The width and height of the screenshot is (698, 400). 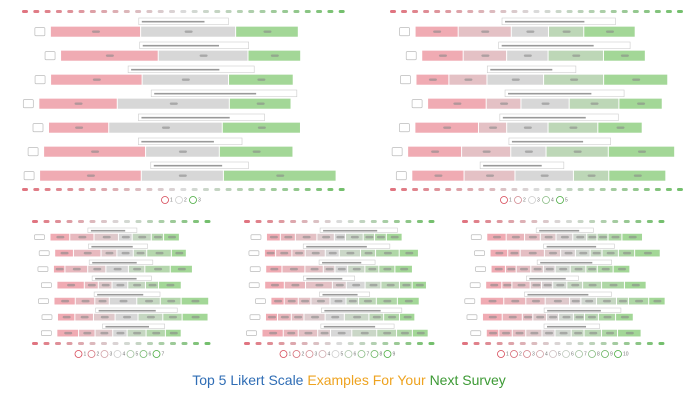 What do you see at coordinates (559, 354) in the screenshot?
I see `legend-label: 5` at bounding box center [559, 354].